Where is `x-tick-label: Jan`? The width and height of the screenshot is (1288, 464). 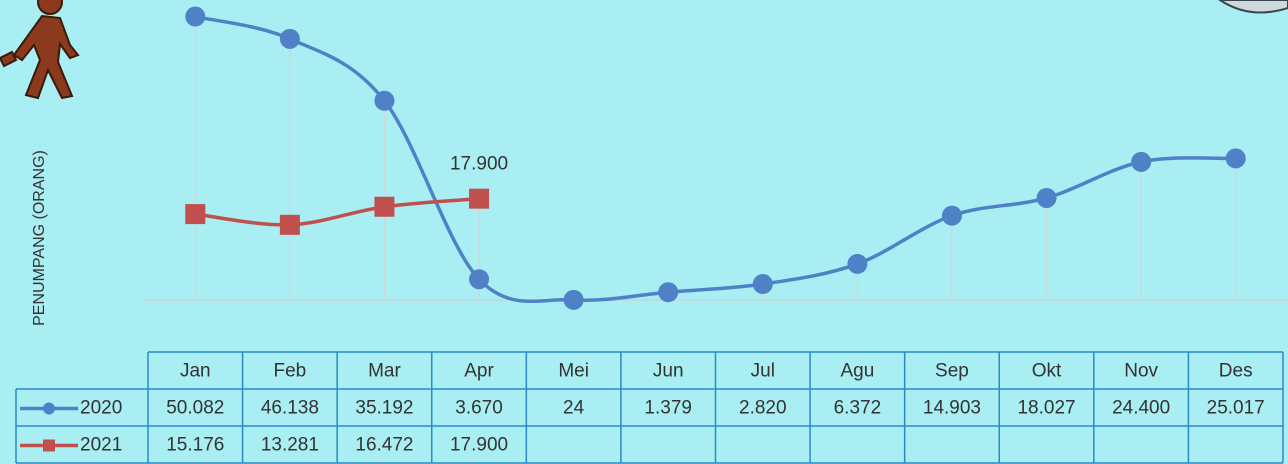
x-tick-label: Jan is located at coordinates (195, 371).